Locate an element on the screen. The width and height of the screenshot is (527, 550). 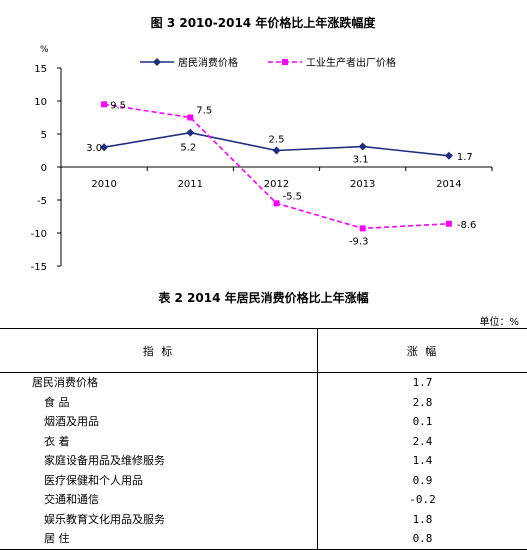
series-1-data-label: 3.0 is located at coordinates (94, 148).